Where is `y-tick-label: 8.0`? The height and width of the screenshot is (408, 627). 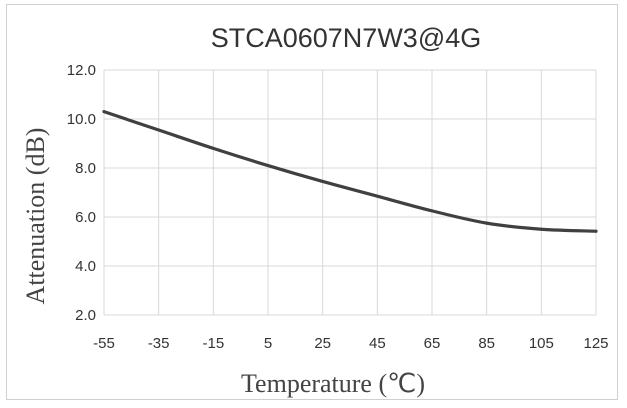 y-tick-label: 8.0 is located at coordinates (85, 168).